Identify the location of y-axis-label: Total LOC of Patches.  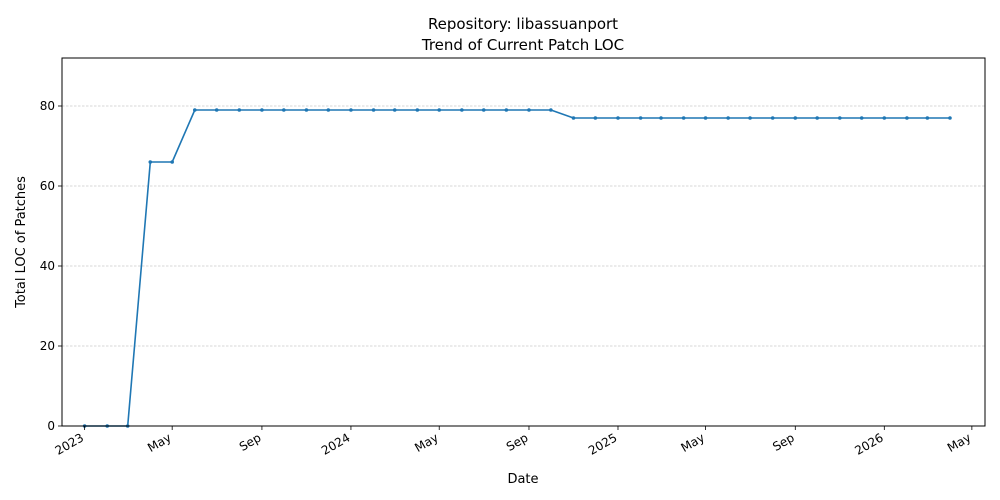
(21, 242).